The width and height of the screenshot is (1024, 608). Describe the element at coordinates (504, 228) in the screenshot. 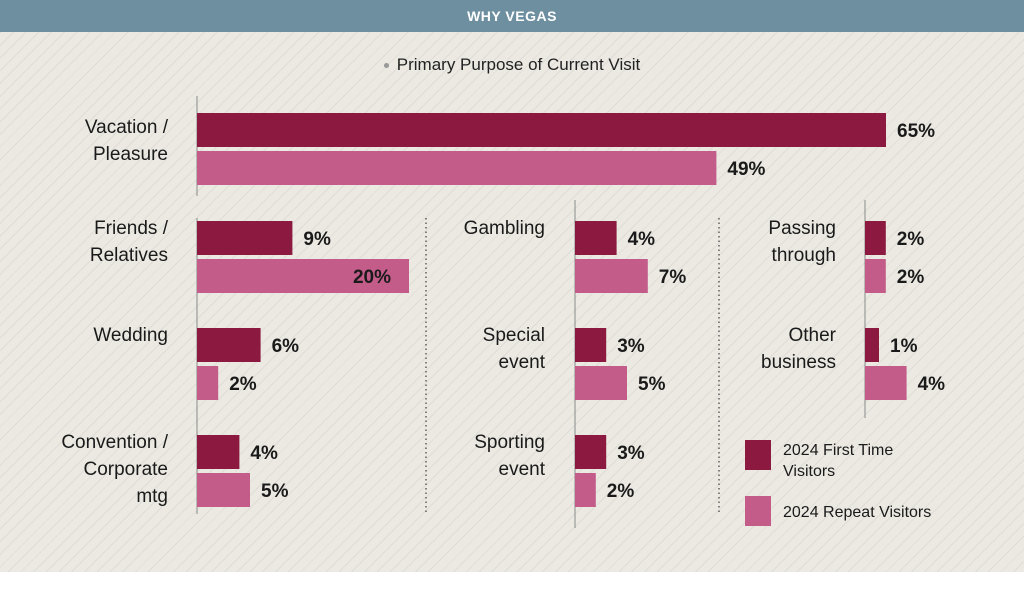

I see `category-label-4: Gambling` at that location.